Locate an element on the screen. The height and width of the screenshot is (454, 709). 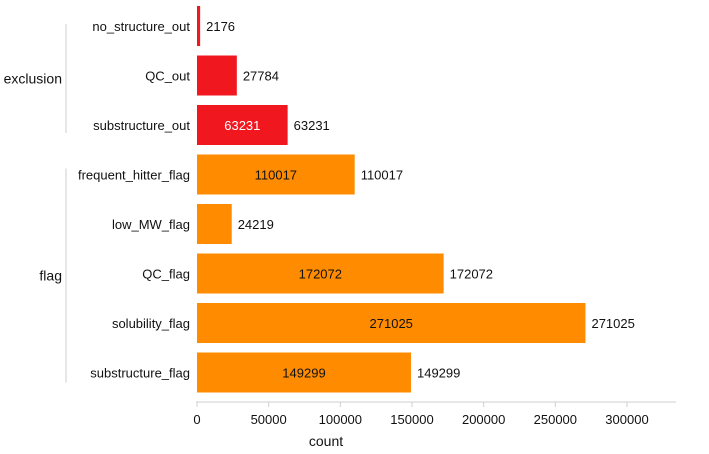
inside-value-label: 110017 is located at coordinates (276, 175).